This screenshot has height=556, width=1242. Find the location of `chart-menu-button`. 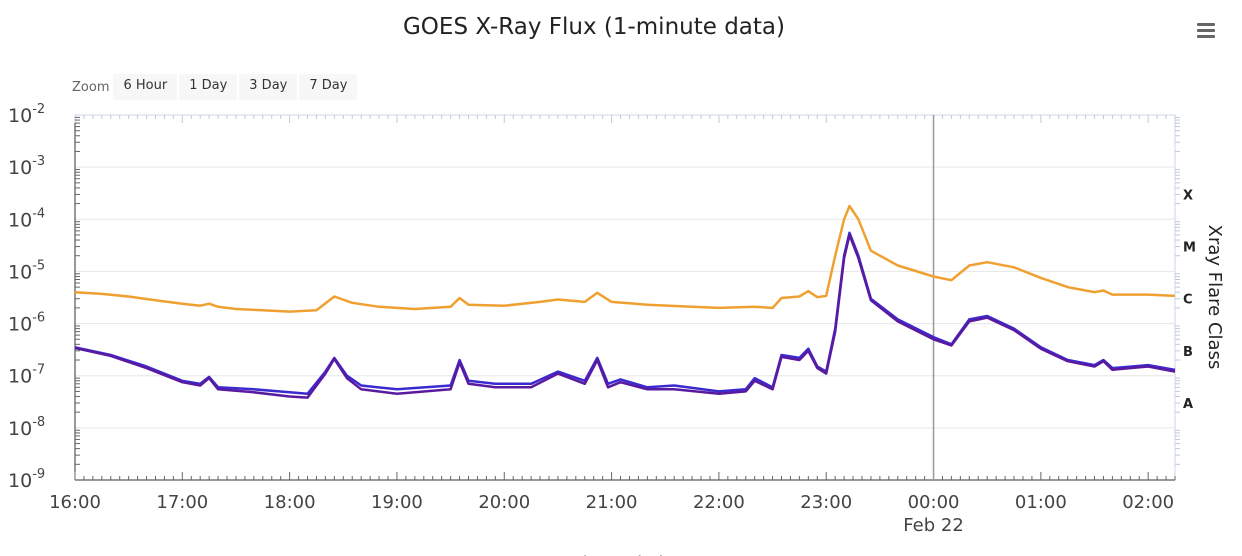

chart-menu-button is located at coordinates (1206, 33).